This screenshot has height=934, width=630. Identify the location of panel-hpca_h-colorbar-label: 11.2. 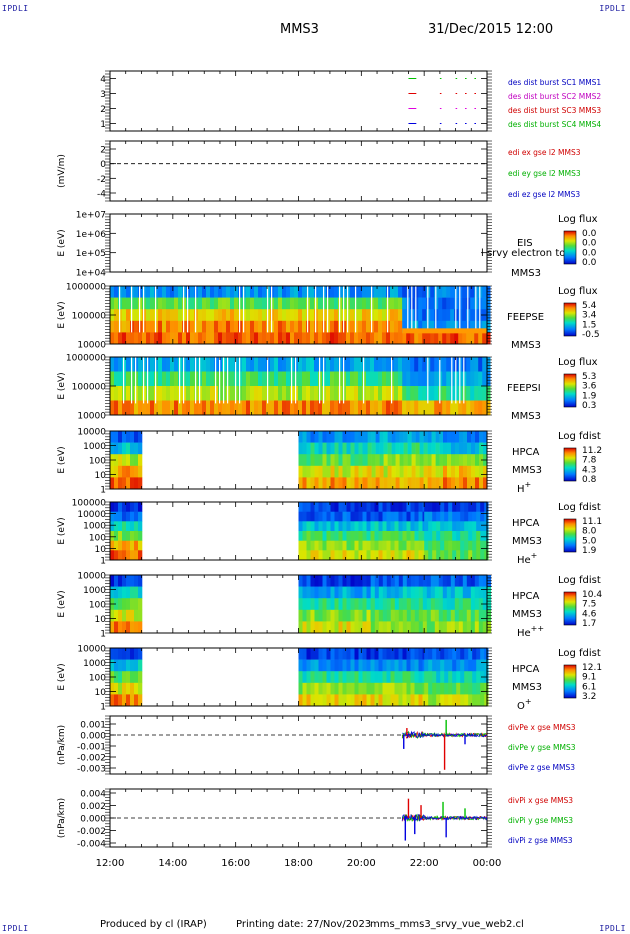
(592, 451).